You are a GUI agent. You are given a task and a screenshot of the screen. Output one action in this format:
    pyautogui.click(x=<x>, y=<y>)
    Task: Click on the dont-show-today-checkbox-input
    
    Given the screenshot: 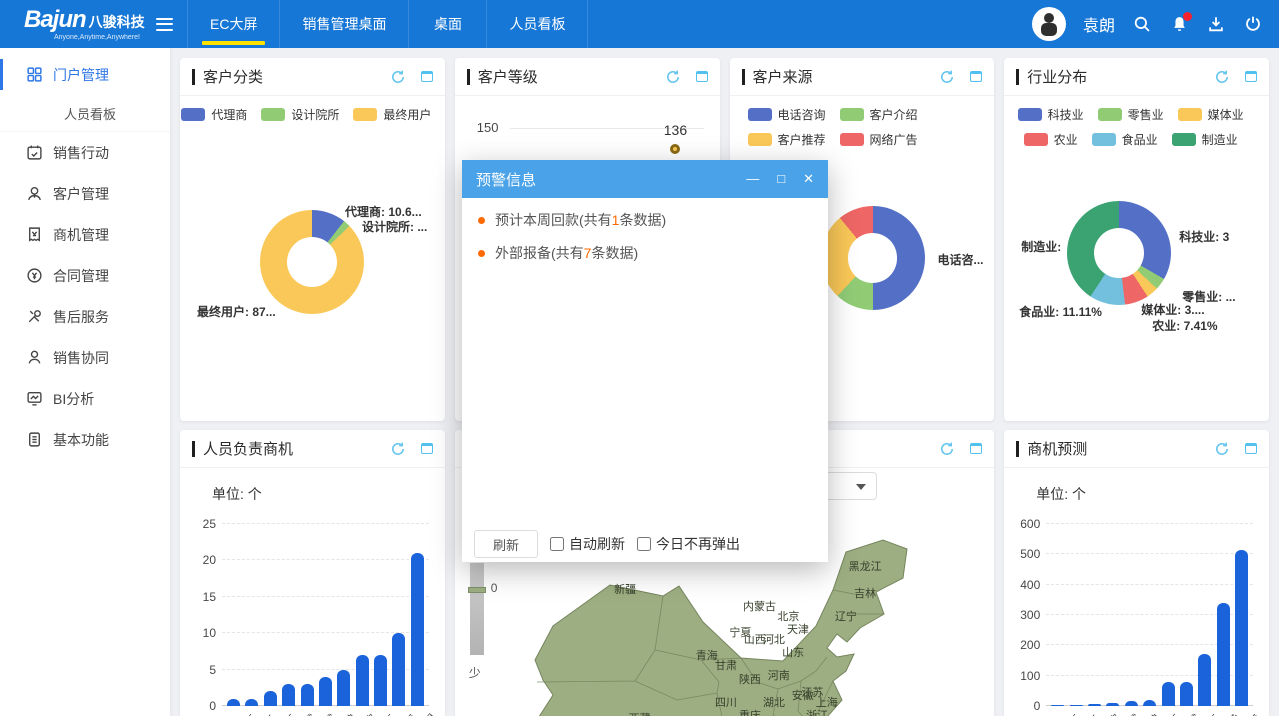 What is the action you would take?
    pyautogui.click(x=644, y=544)
    